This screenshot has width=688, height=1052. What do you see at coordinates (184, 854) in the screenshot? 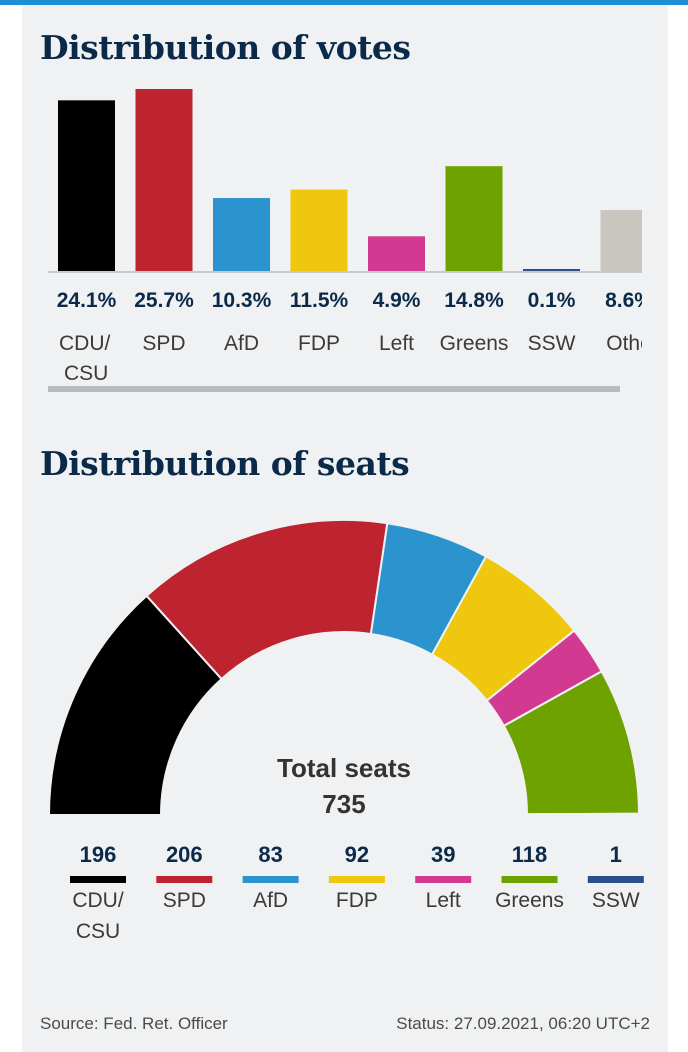
I see `seat-count-spd: 206` at bounding box center [184, 854].